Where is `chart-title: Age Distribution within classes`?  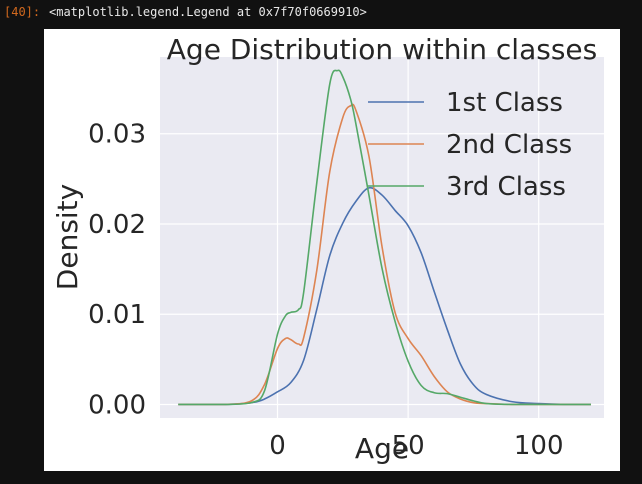
chart-title: Age Distribution within classes is located at coordinates (382, 49).